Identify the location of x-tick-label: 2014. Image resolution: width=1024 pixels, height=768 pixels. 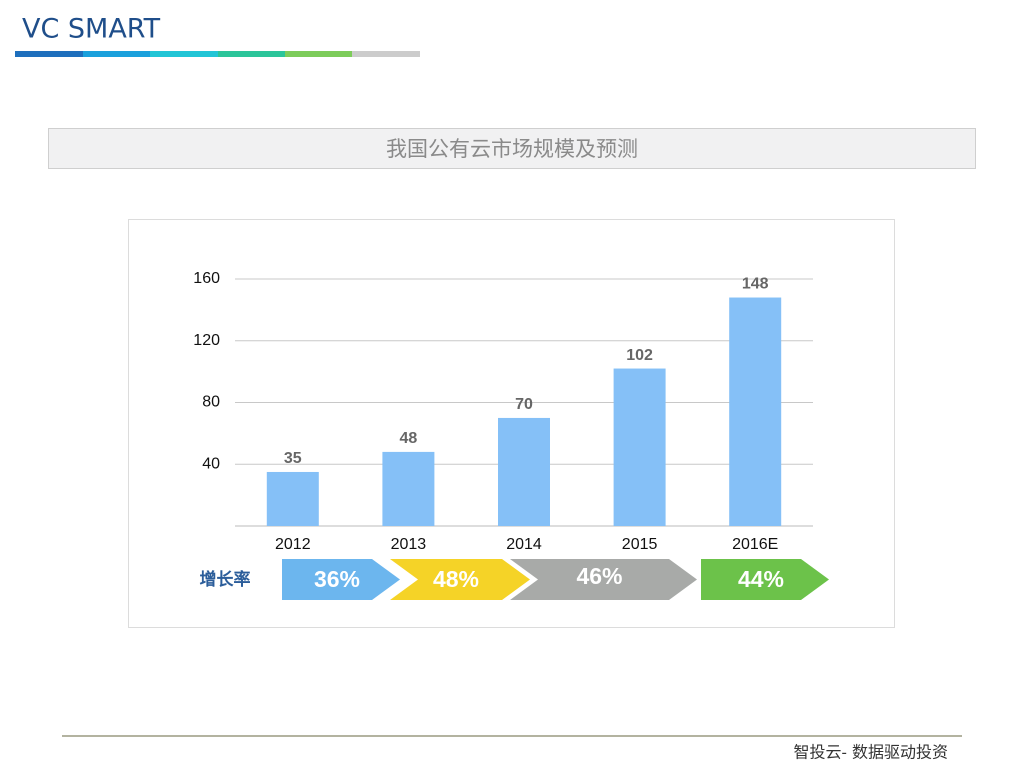
(524, 544).